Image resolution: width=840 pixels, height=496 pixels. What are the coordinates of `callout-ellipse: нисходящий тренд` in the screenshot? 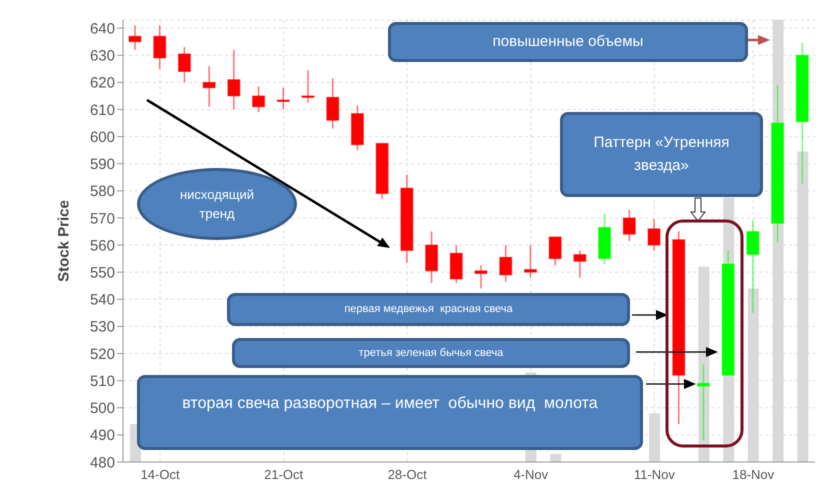 It's located at (217, 204).